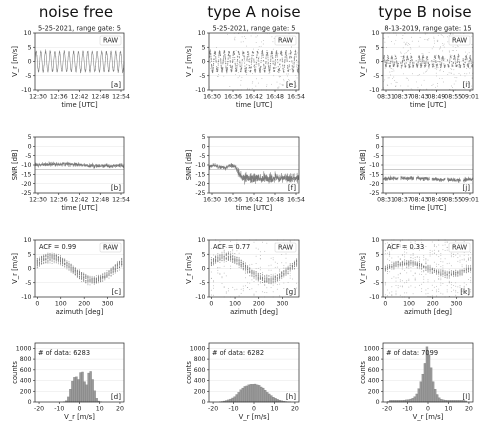 Image resolution: width=500 pixels, height=431 pixels. Describe the element at coordinates (28, 156) in the screenshot. I see `y-tick-label: -5` at that location.